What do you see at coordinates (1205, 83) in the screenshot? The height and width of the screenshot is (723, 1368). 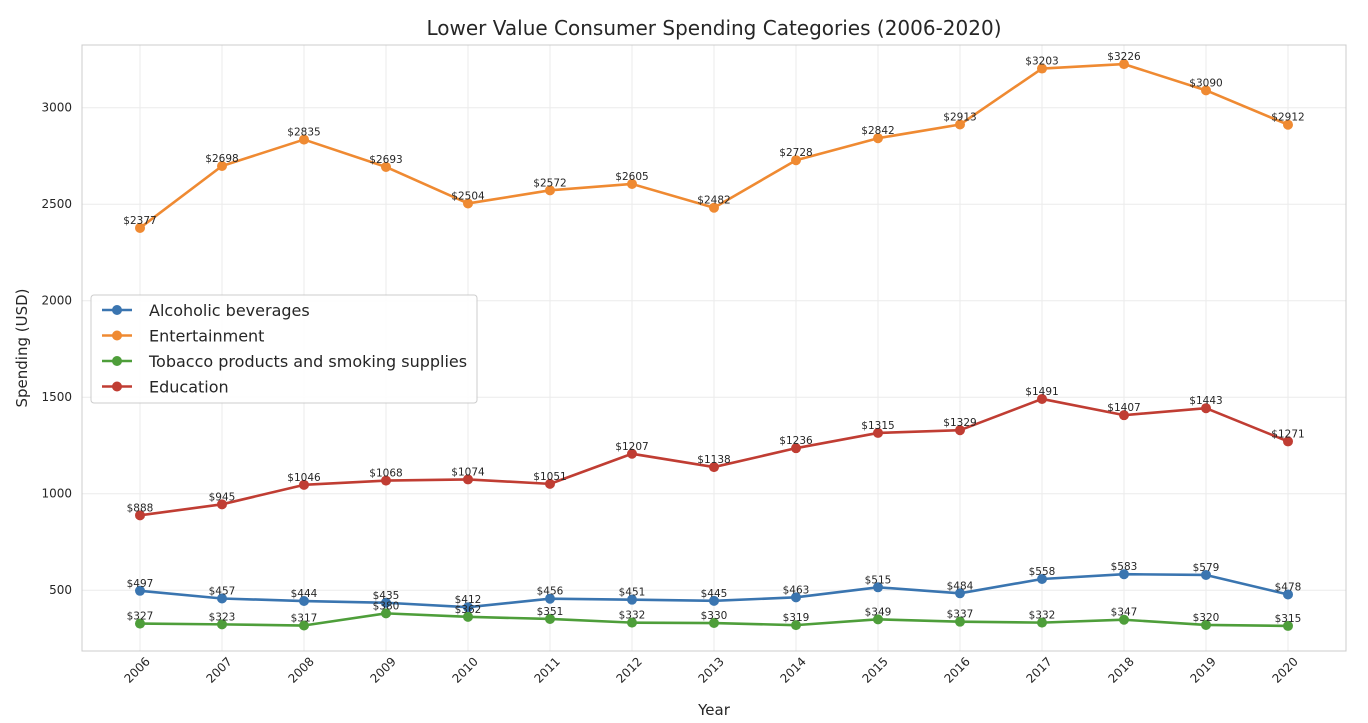 I see `data-label: $3090` at bounding box center [1205, 83].